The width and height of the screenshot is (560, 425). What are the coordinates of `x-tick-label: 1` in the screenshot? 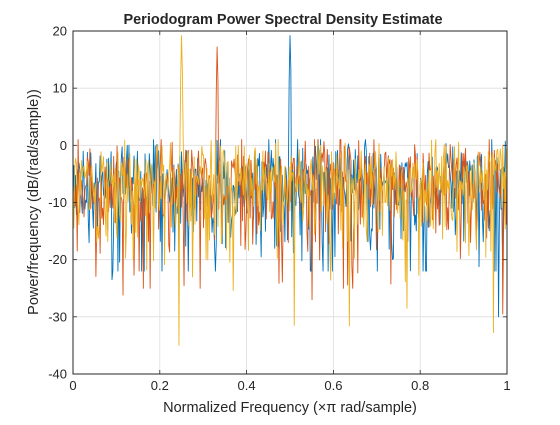 It's located at (506, 385).